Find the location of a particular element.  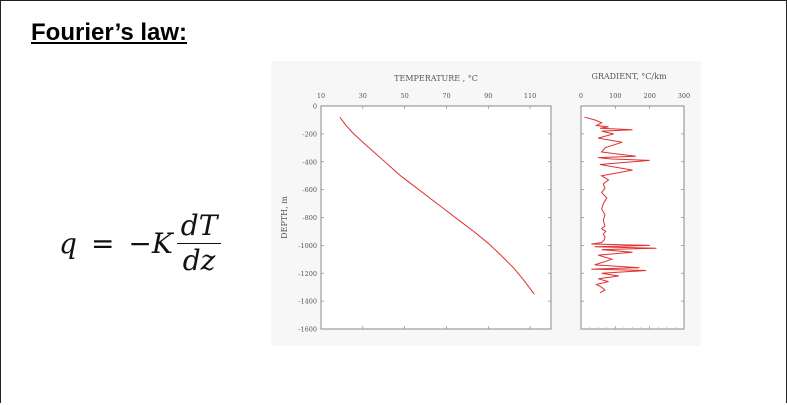

equation-denominator: dz is located at coordinates (199, 260).